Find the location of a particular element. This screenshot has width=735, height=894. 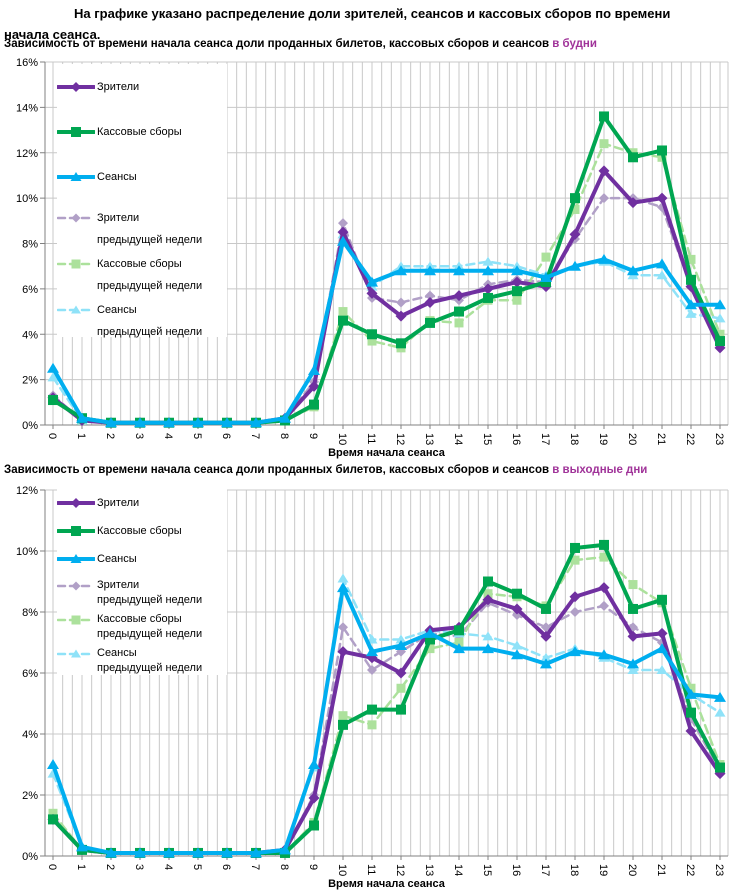

x-tick-label: 23 is located at coordinates (719, 870).